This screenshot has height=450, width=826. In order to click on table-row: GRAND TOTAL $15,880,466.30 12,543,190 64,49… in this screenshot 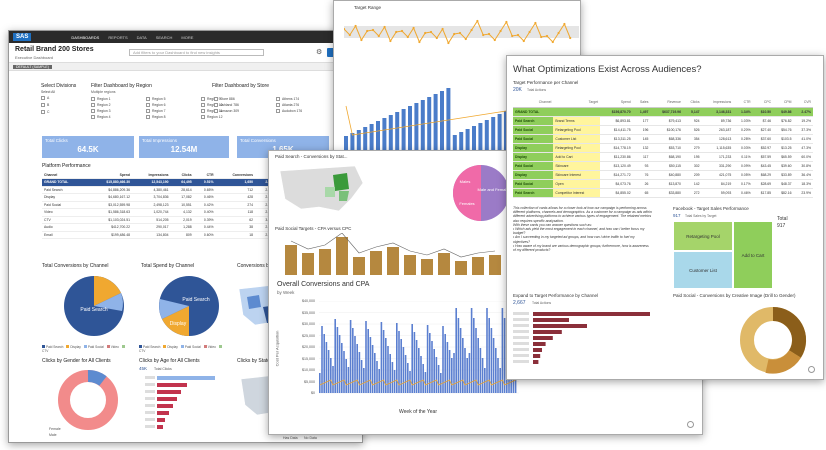, I will do `click(159, 182)`.